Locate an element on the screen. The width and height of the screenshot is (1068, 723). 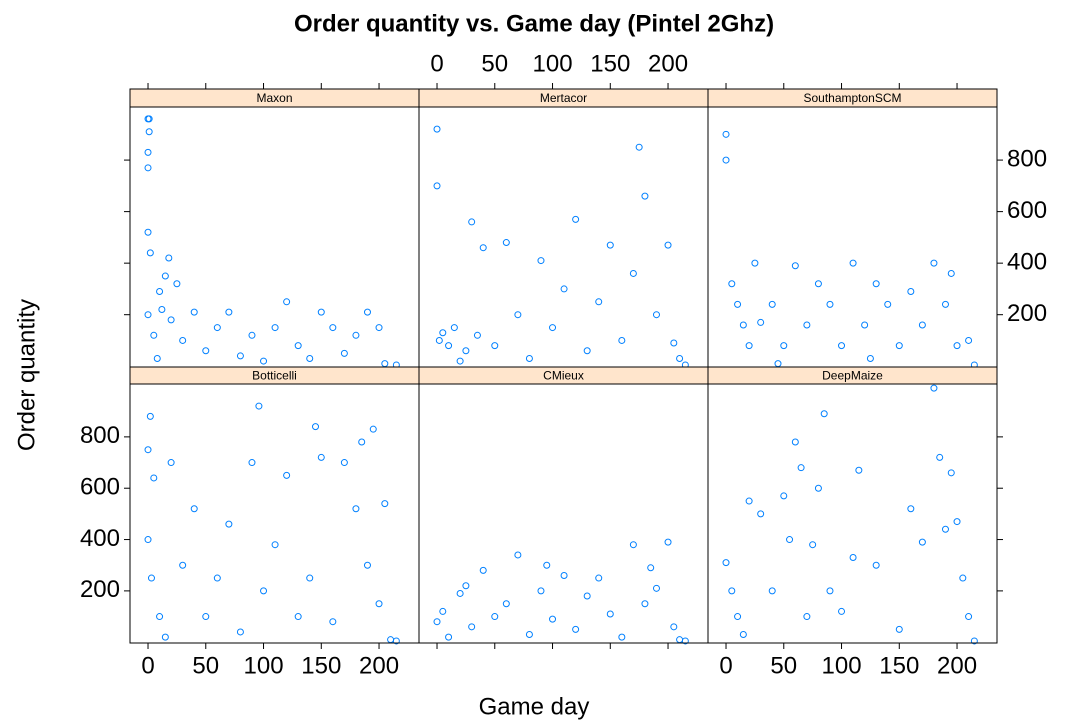
panel-title: SouthamptonSCM is located at coordinates (852, 98).